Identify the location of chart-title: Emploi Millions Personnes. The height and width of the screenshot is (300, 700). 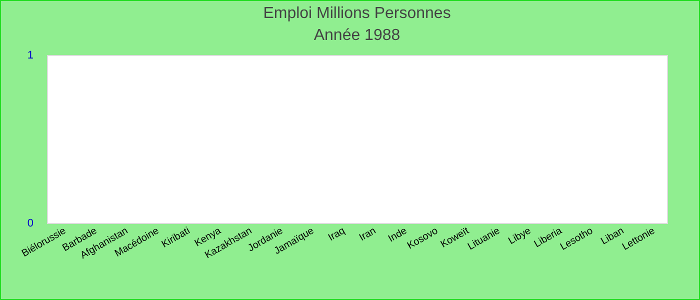
(357, 13).